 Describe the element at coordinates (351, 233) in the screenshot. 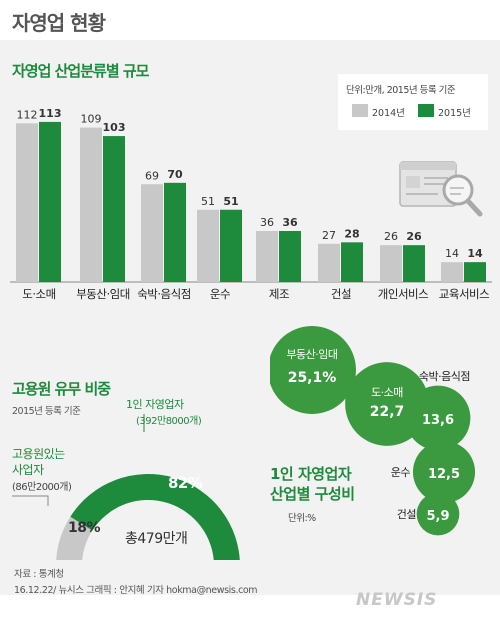

I see `bar-value-label: 28` at that location.